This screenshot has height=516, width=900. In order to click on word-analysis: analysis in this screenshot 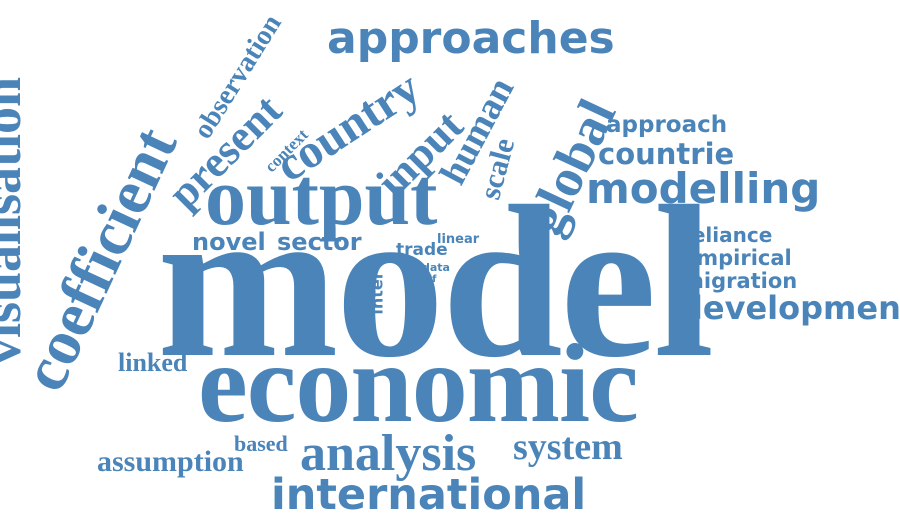, I will do `click(388, 453)`.